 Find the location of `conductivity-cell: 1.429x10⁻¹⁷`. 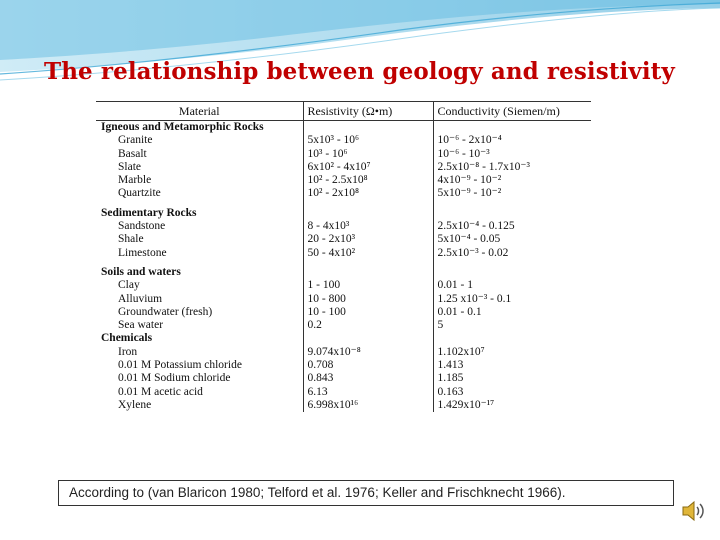

conductivity-cell: 1.429x10⁻¹⁷ is located at coordinates (511, 405).